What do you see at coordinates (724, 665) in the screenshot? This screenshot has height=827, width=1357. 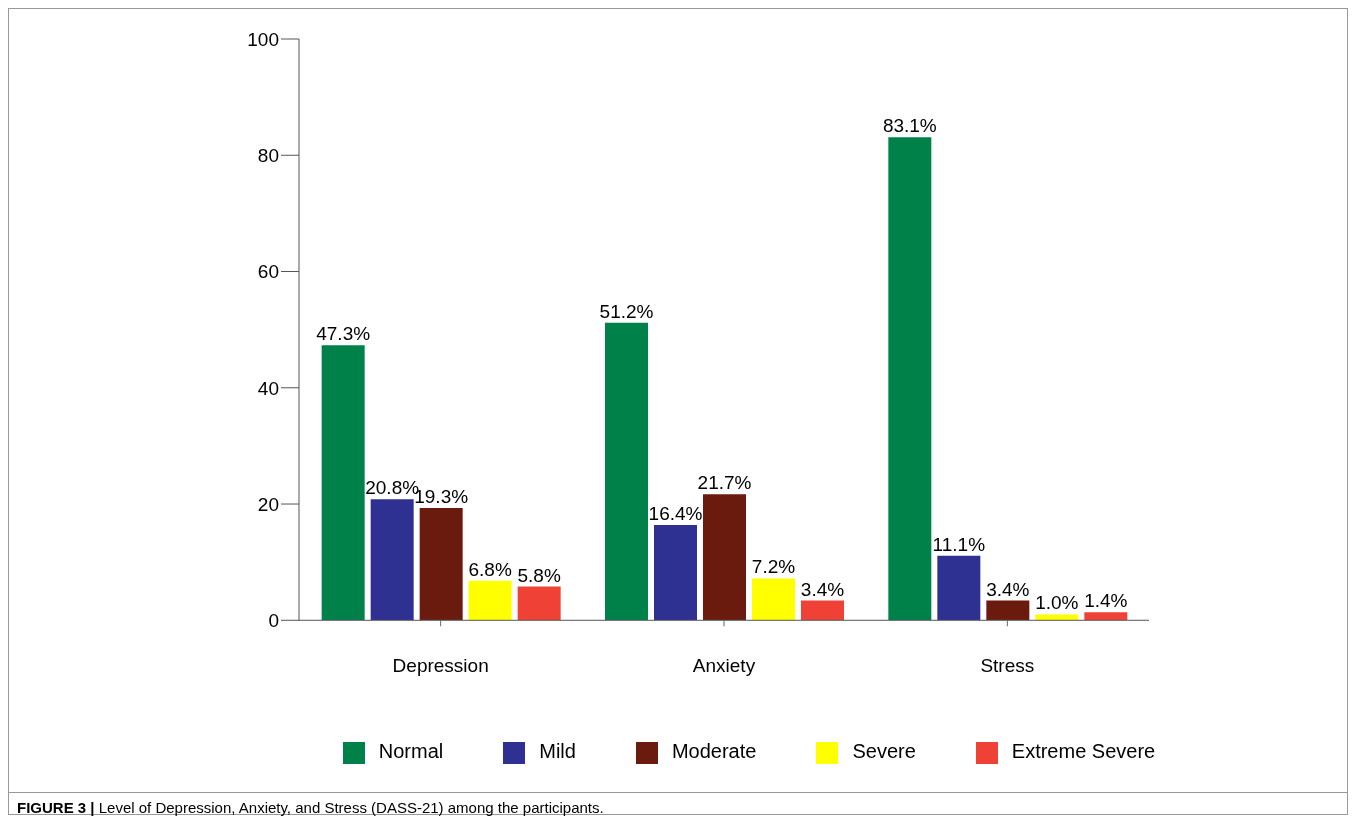 I see `x-tick-label: Anxiety` at bounding box center [724, 665].